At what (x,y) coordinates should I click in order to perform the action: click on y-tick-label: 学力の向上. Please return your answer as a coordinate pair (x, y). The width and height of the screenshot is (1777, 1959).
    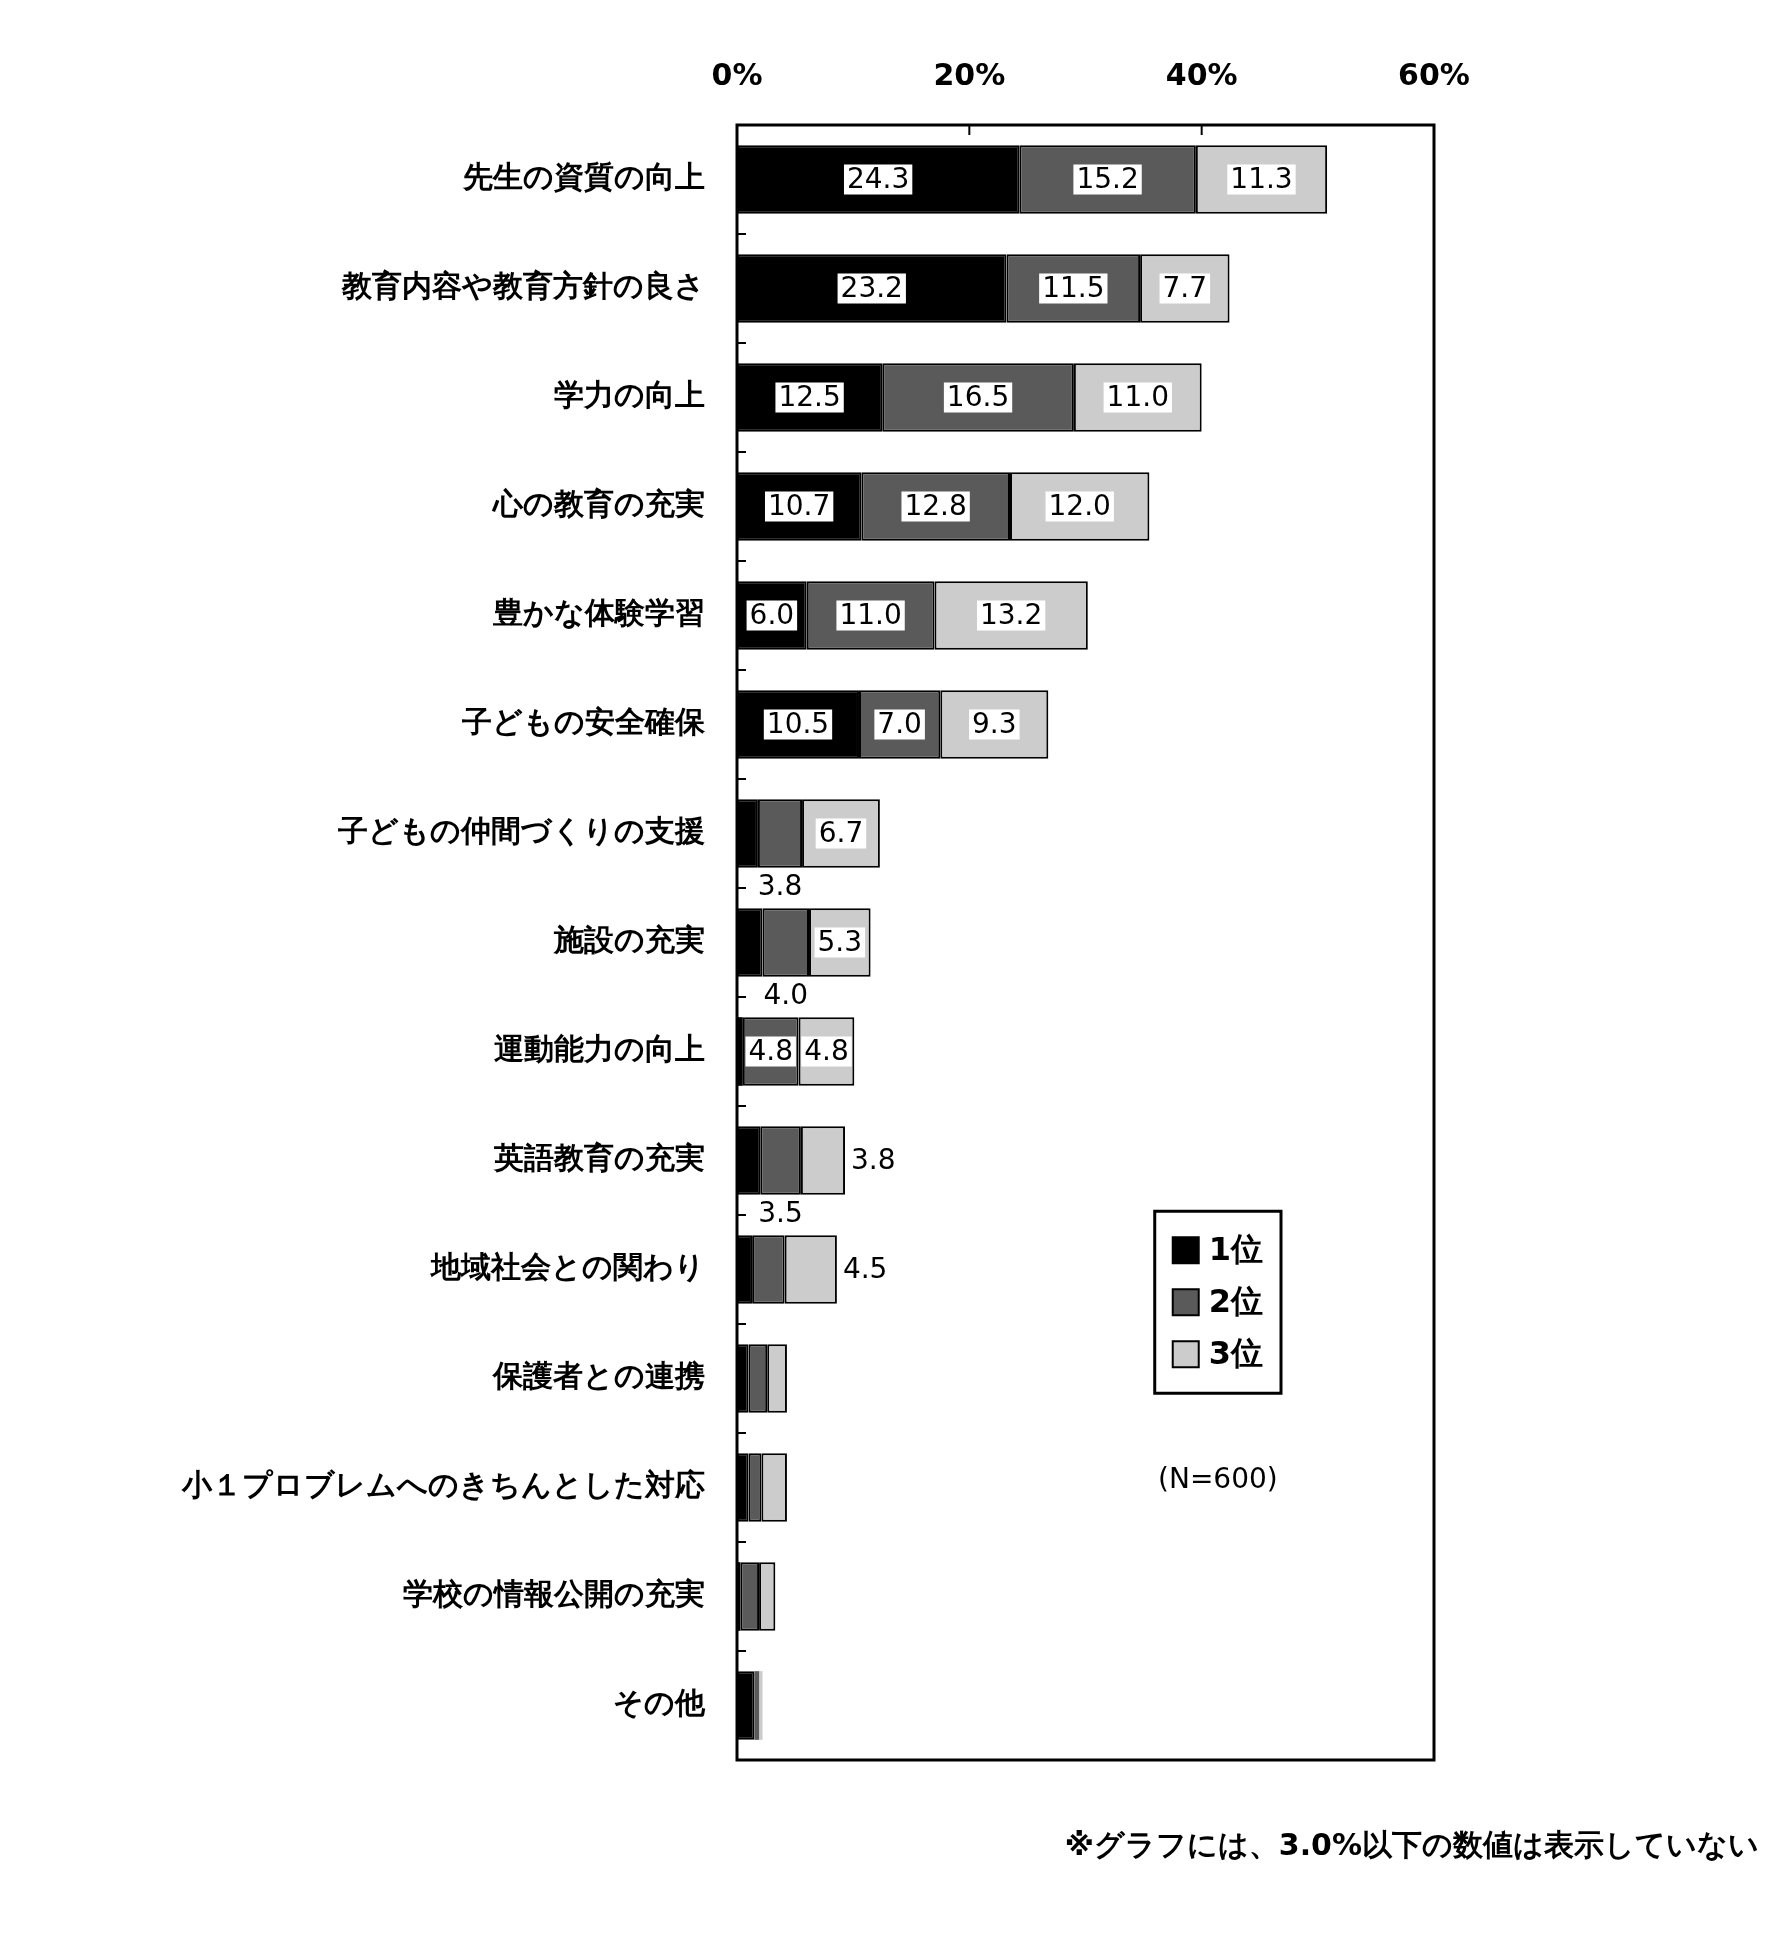
    Looking at the image, I should click on (629, 395).